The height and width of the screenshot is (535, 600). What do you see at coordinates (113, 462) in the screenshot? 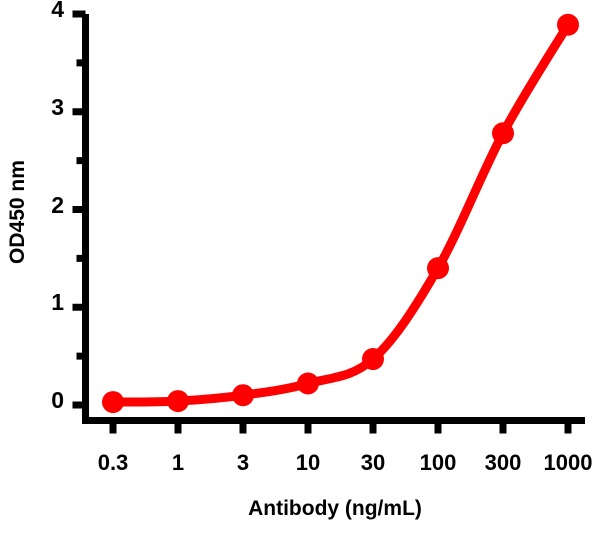
I see `x-tick-label-0.3: 0.3` at bounding box center [113, 462].